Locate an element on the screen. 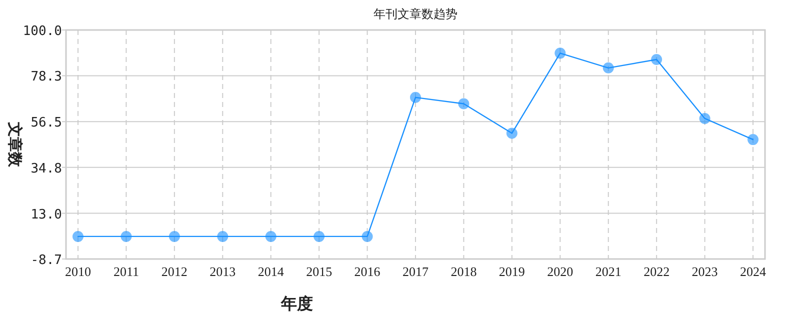  x-tick-label: 2012 is located at coordinates (174, 271).